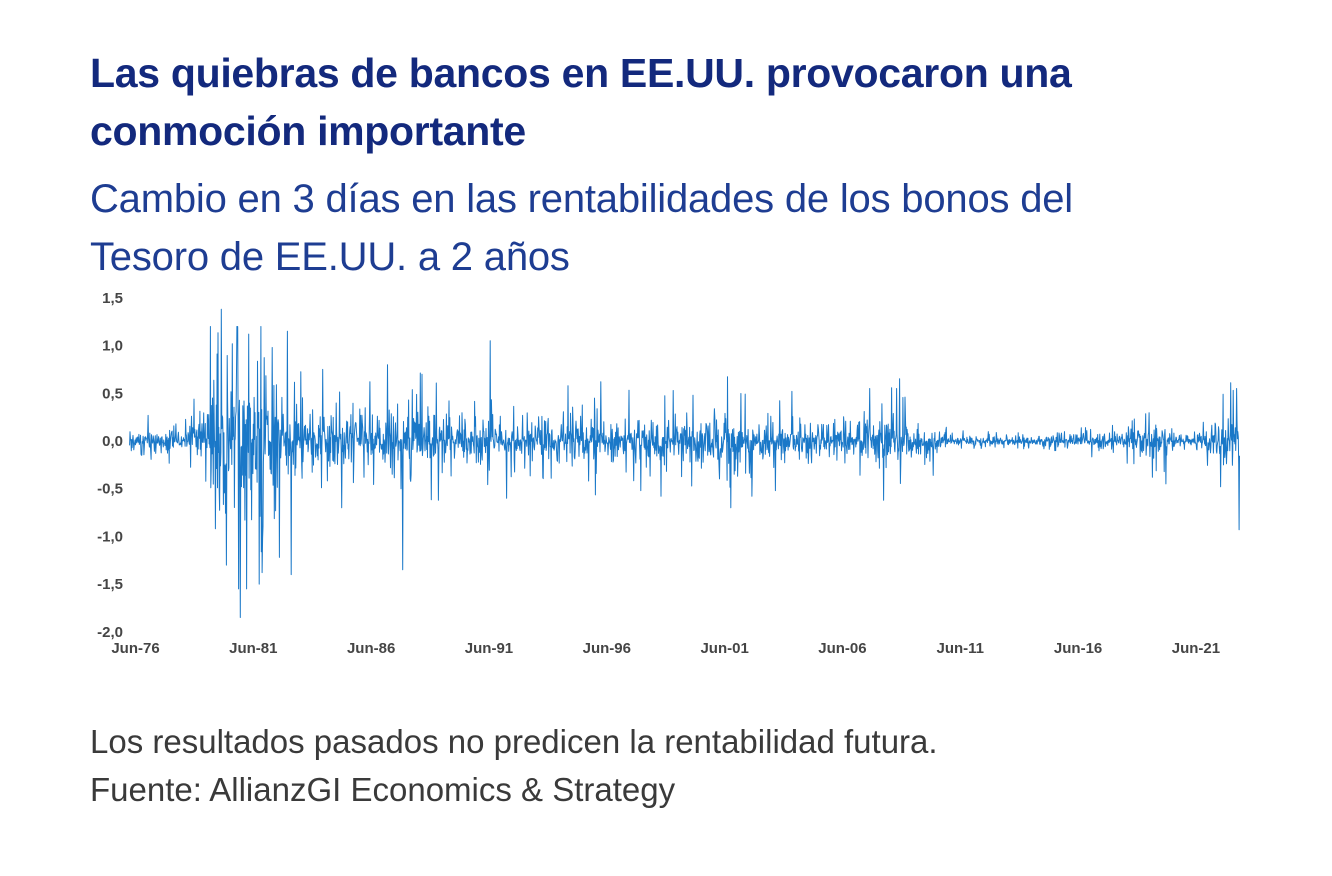  I want to click on x-tick-label: Jun-21, so click(1196, 648).